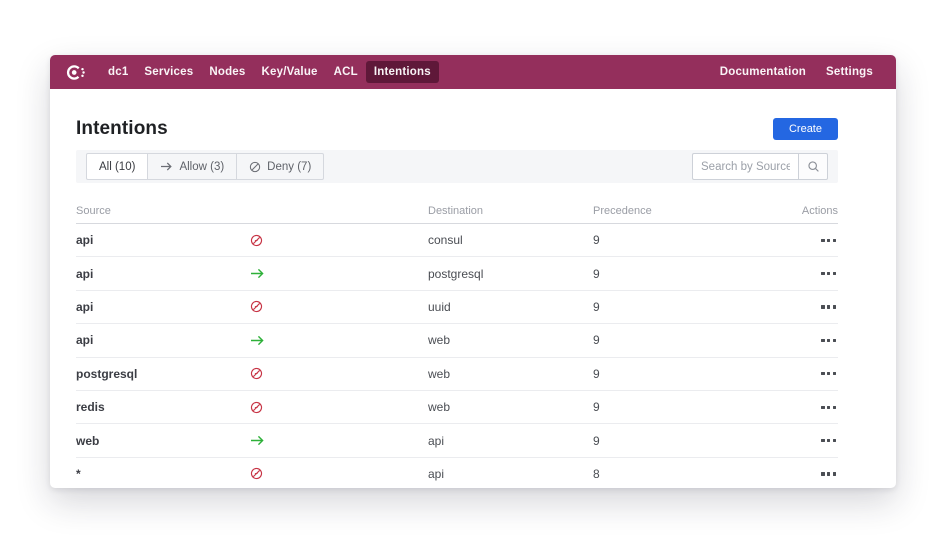 This screenshot has width=949, height=536. I want to click on filter-tab-all-label: All (10), so click(117, 166).